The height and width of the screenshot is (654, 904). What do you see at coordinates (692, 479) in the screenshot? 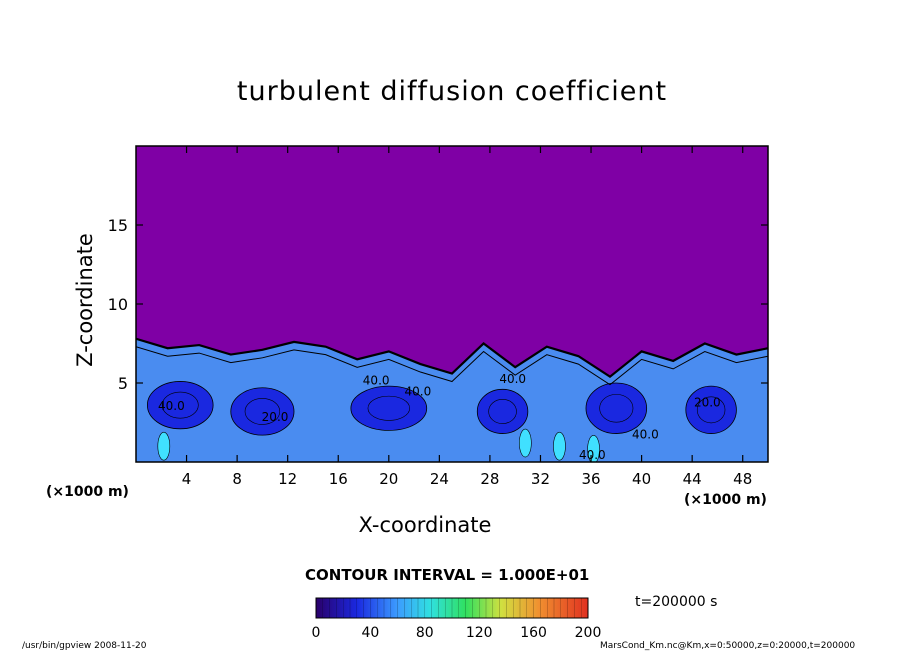
I see `x-tick-label: 44` at bounding box center [692, 479].